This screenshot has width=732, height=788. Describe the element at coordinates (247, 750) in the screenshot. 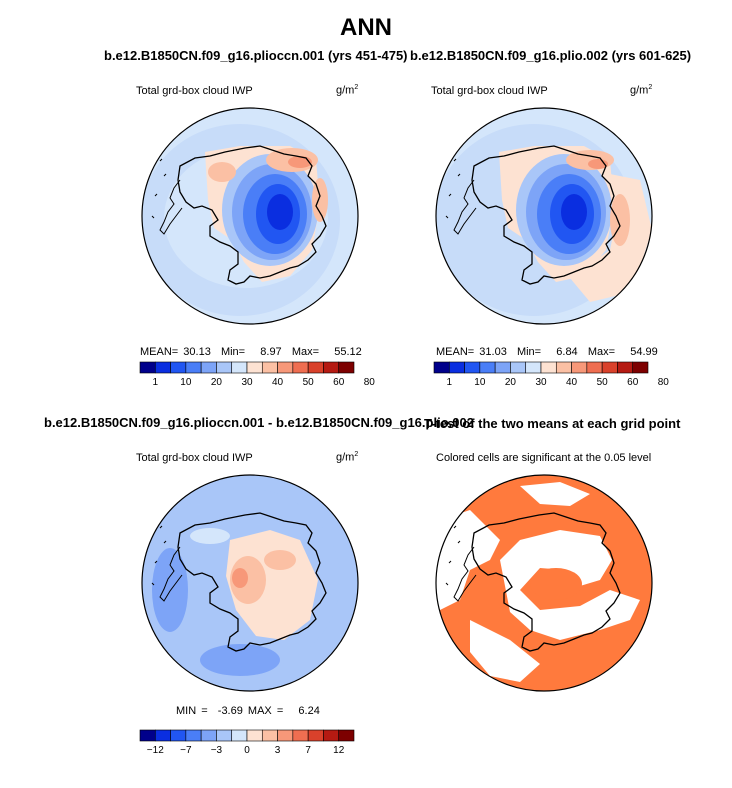

I see `colorbar-tick-label: 0` at that location.